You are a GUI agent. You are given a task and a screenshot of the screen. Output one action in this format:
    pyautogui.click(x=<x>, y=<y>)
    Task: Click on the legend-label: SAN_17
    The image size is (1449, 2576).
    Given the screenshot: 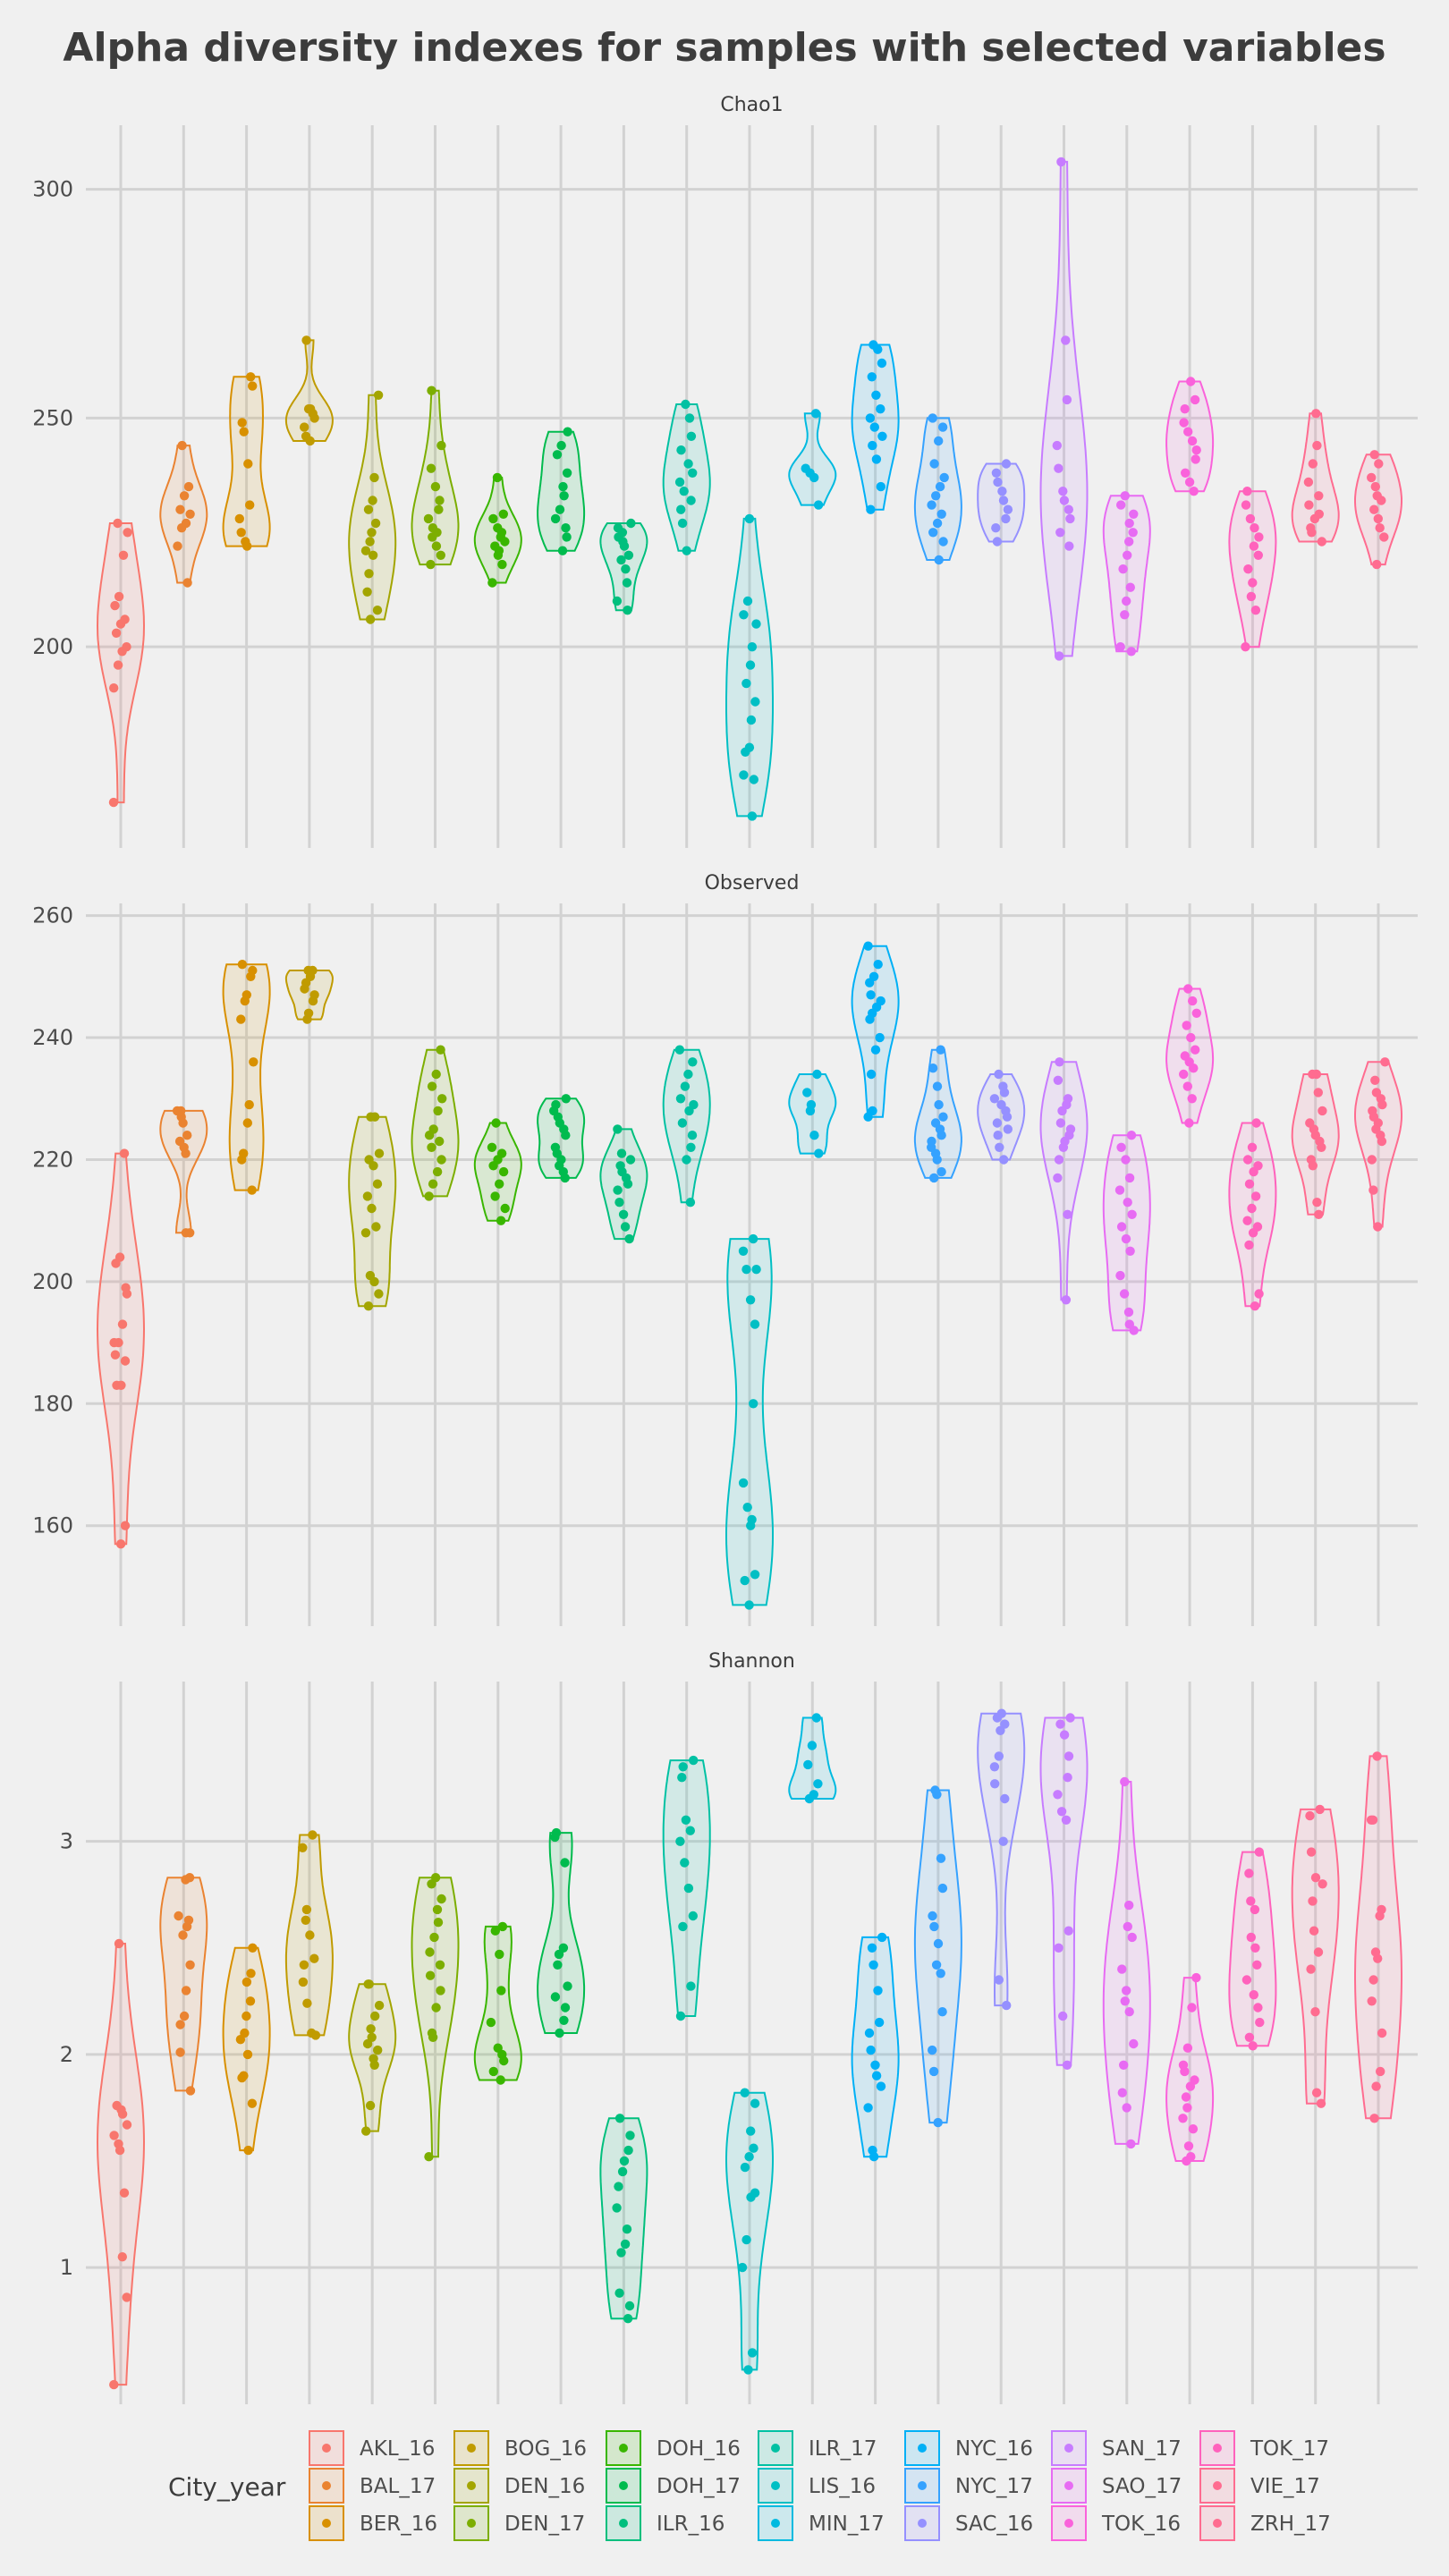 What is the action you would take?
    pyautogui.click(x=1142, y=2449)
    